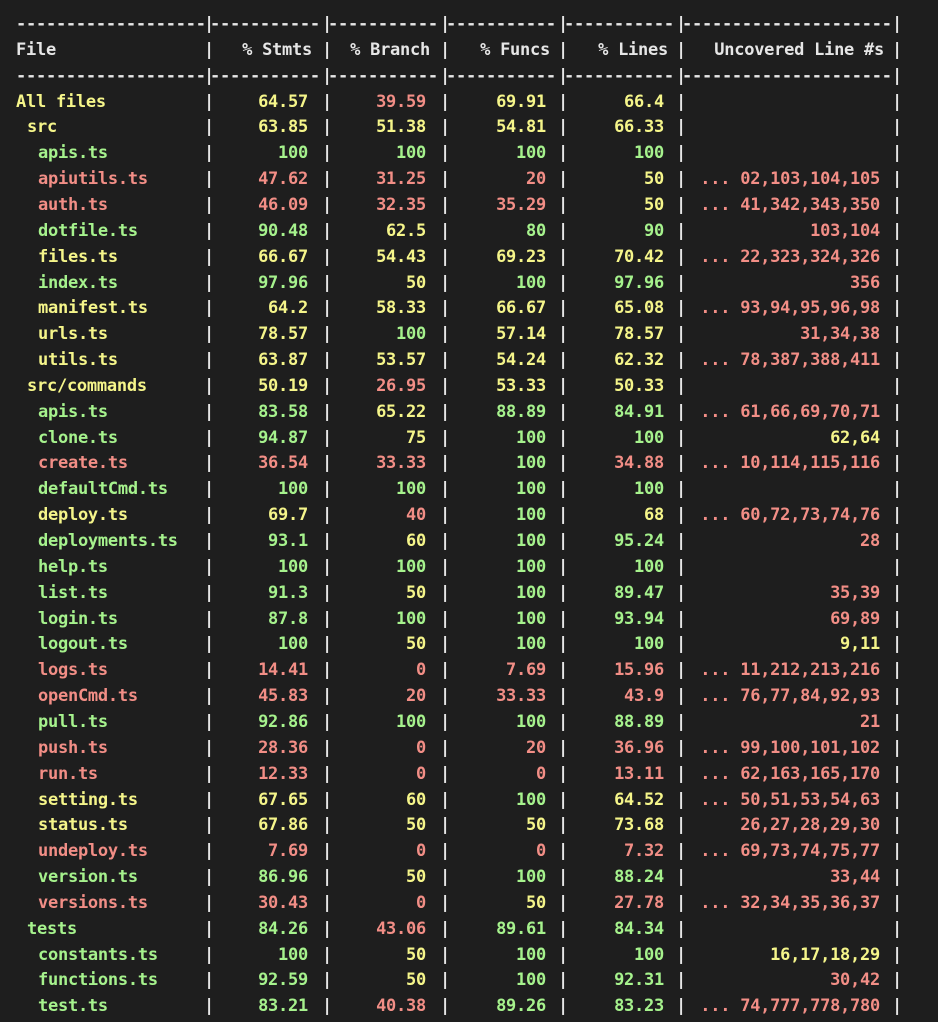 Image resolution: width=938 pixels, height=1022 pixels. What do you see at coordinates (790, 902) in the screenshot?
I see `uncovered-cell: ... 32,34,35,36,37` at bounding box center [790, 902].